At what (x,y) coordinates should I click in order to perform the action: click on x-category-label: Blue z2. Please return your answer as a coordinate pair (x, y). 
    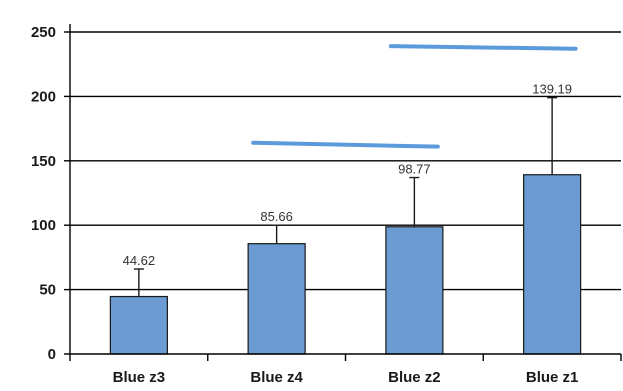
    Looking at the image, I should click on (414, 377).